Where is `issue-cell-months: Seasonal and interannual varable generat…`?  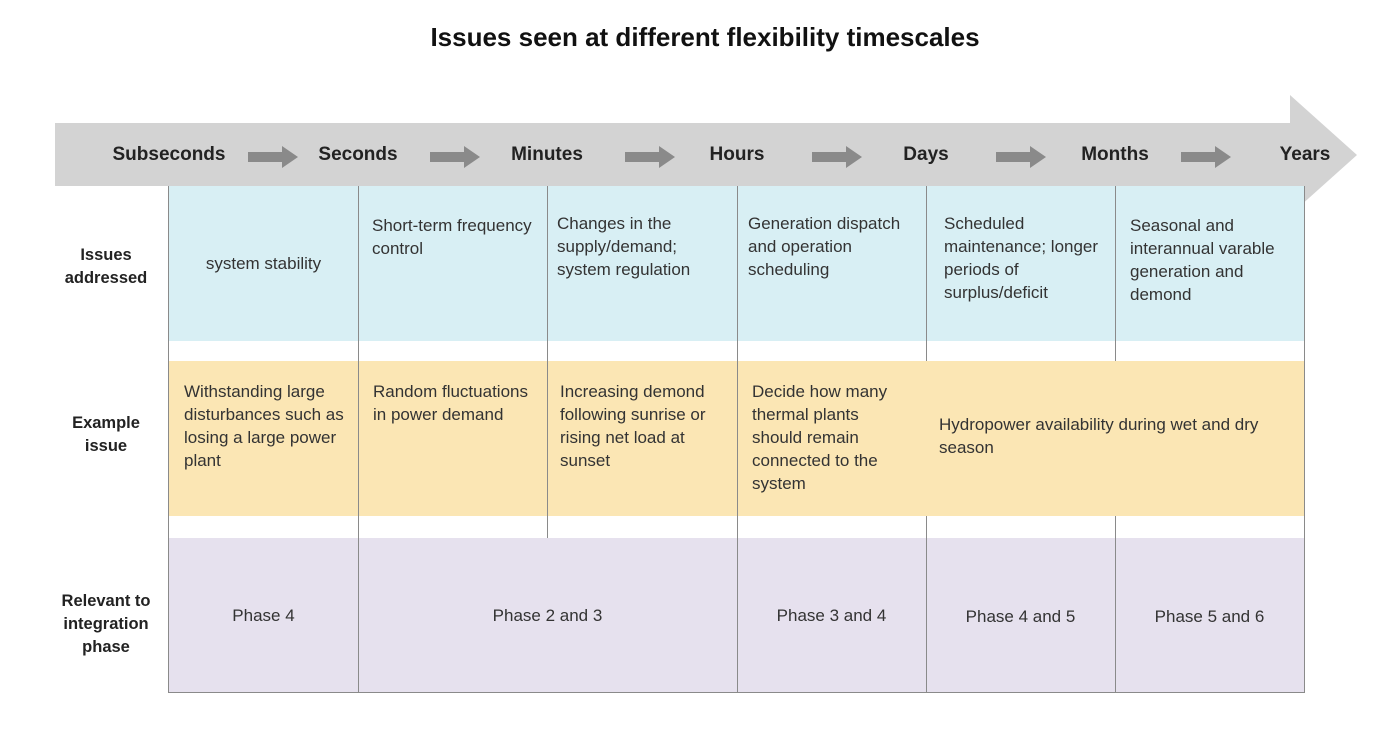 issue-cell-months: Seasonal and interannual varable generat… is located at coordinates (1202, 260).